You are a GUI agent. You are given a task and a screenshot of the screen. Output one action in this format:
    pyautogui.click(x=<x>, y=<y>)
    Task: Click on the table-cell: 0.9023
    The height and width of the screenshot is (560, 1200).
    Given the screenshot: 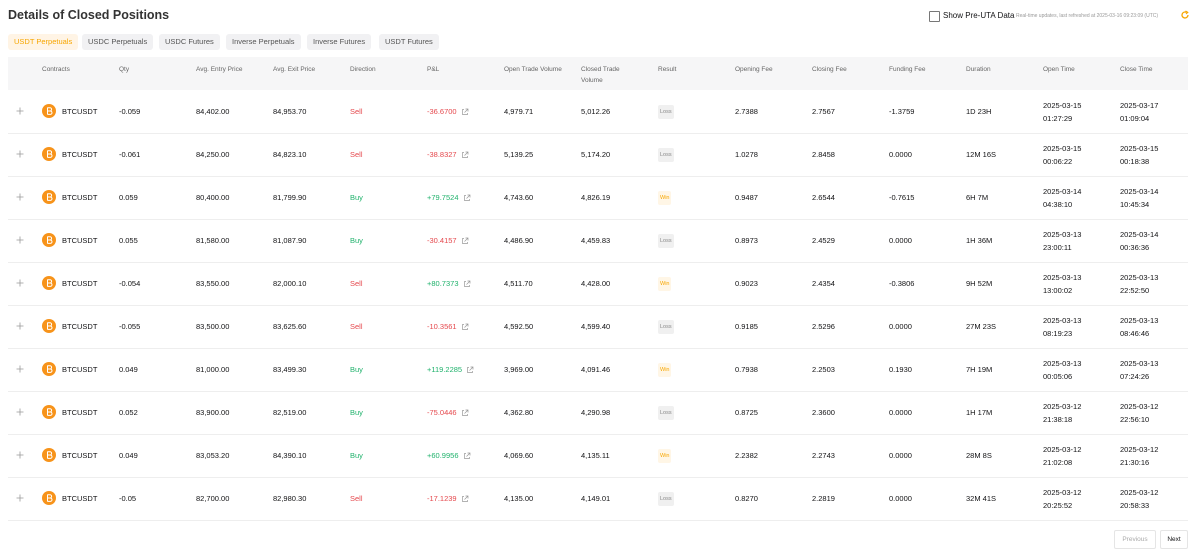 What is the action you would take?
    pyautogui.click(x=770, y=283)
    